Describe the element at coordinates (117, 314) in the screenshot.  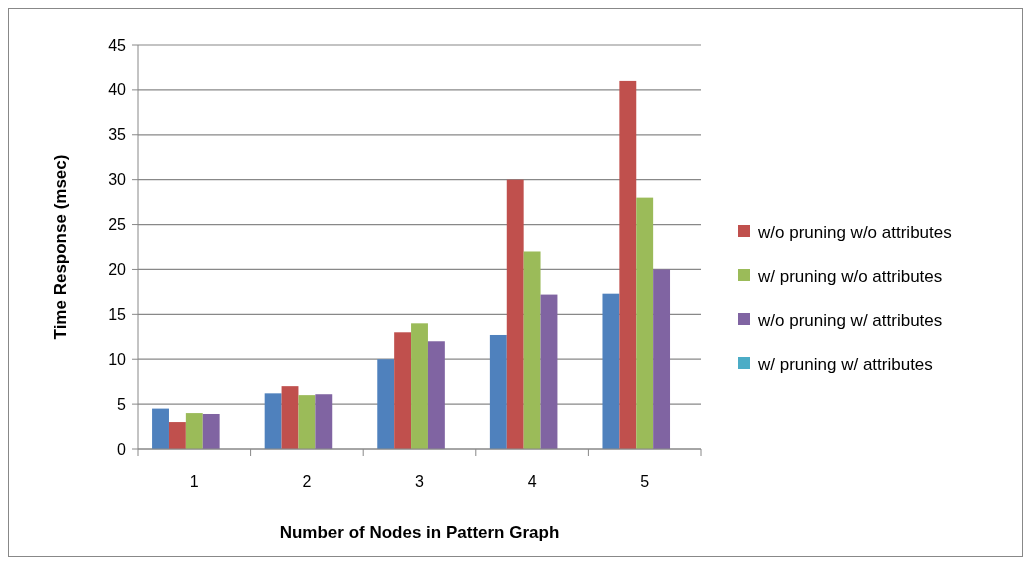
I see `y-tick-label: 15` at that location.